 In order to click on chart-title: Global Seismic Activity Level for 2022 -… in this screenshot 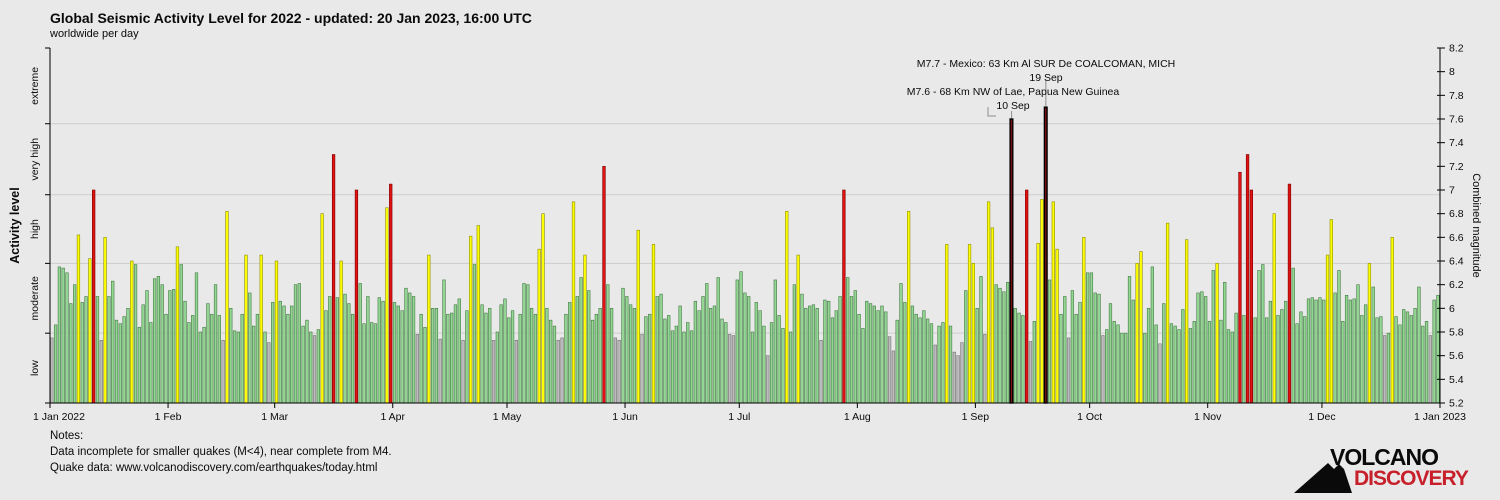, I will do `click(291, 18)`.